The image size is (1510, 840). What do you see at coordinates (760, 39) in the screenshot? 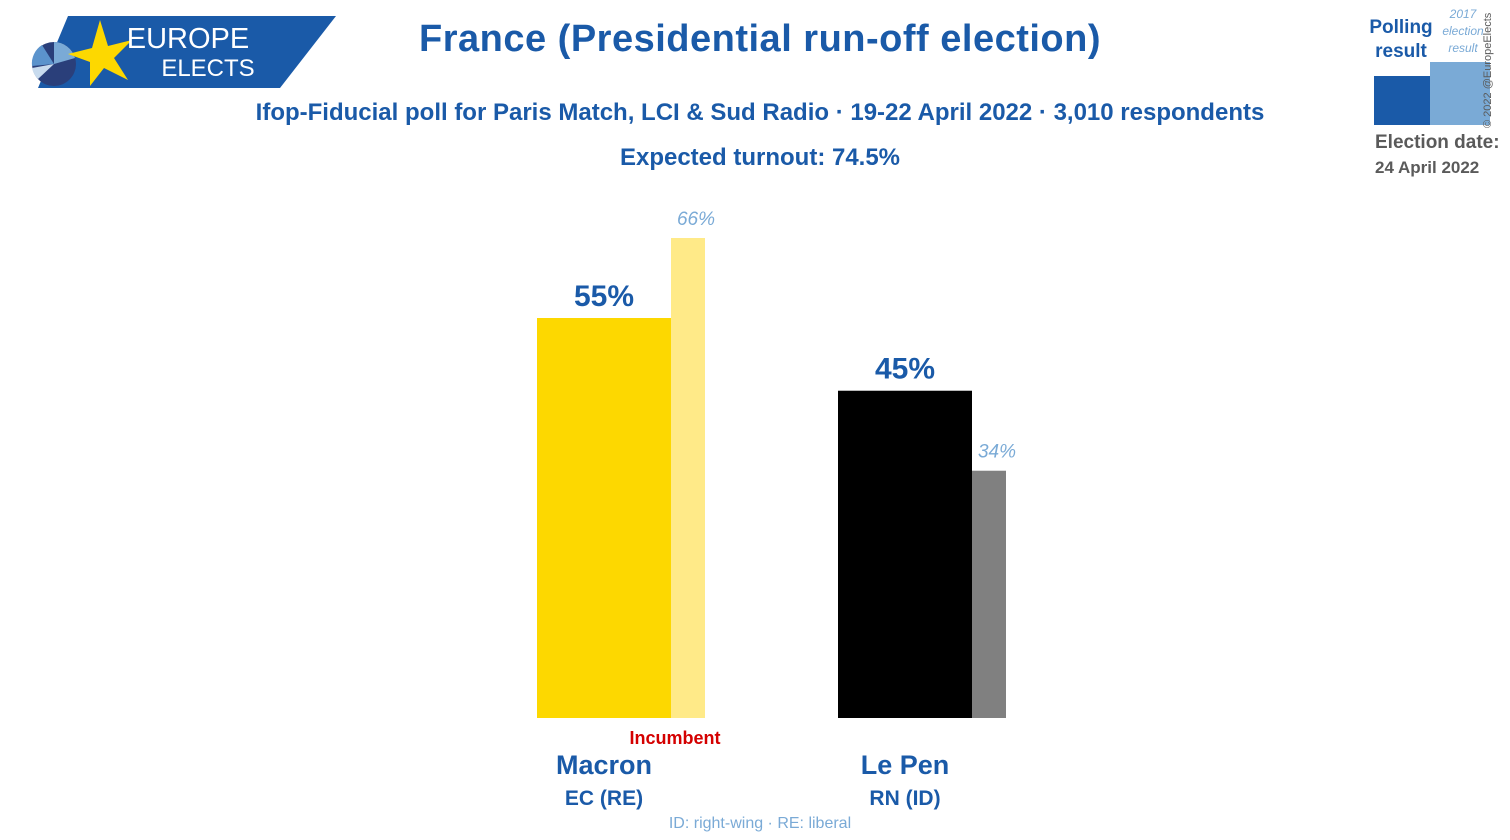
I see `chart-title: France (Presidential run-off election)` at bounding box center [760, 39].